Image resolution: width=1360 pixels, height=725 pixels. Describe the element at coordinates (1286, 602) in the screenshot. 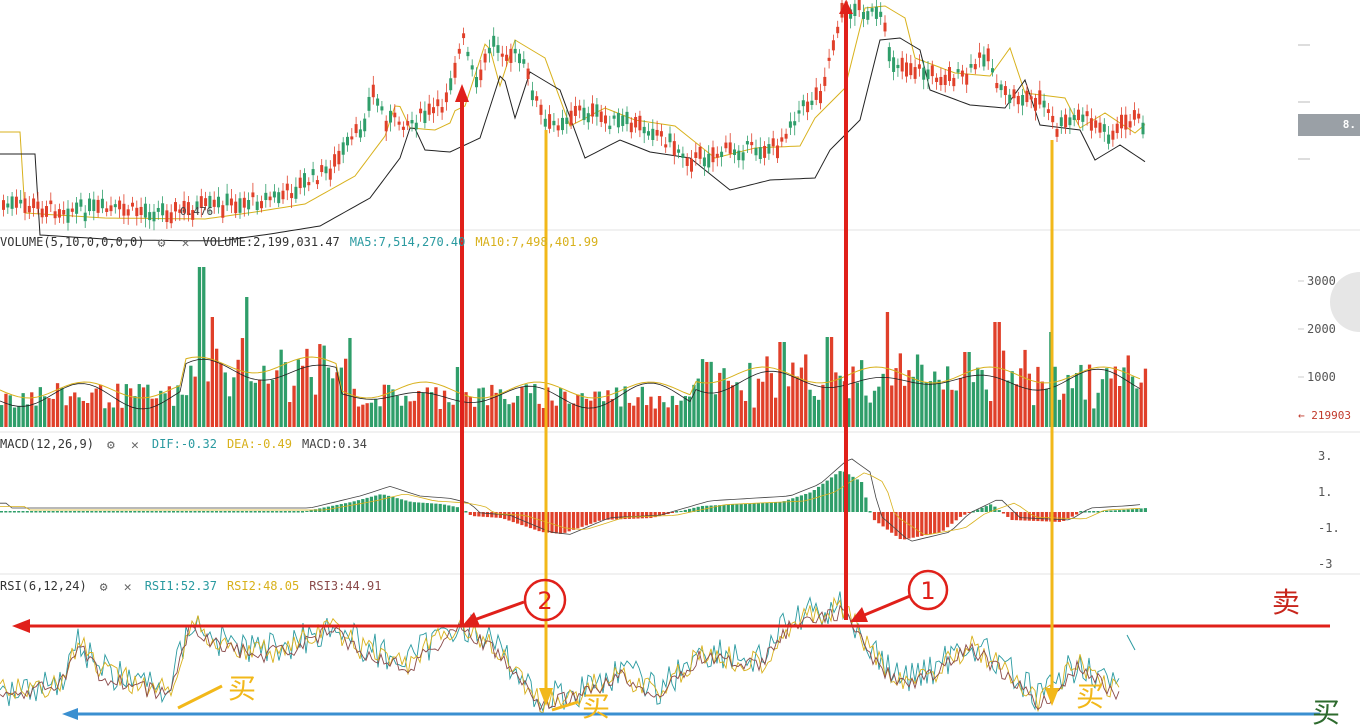

I see `sell-label: 卖` at that location.